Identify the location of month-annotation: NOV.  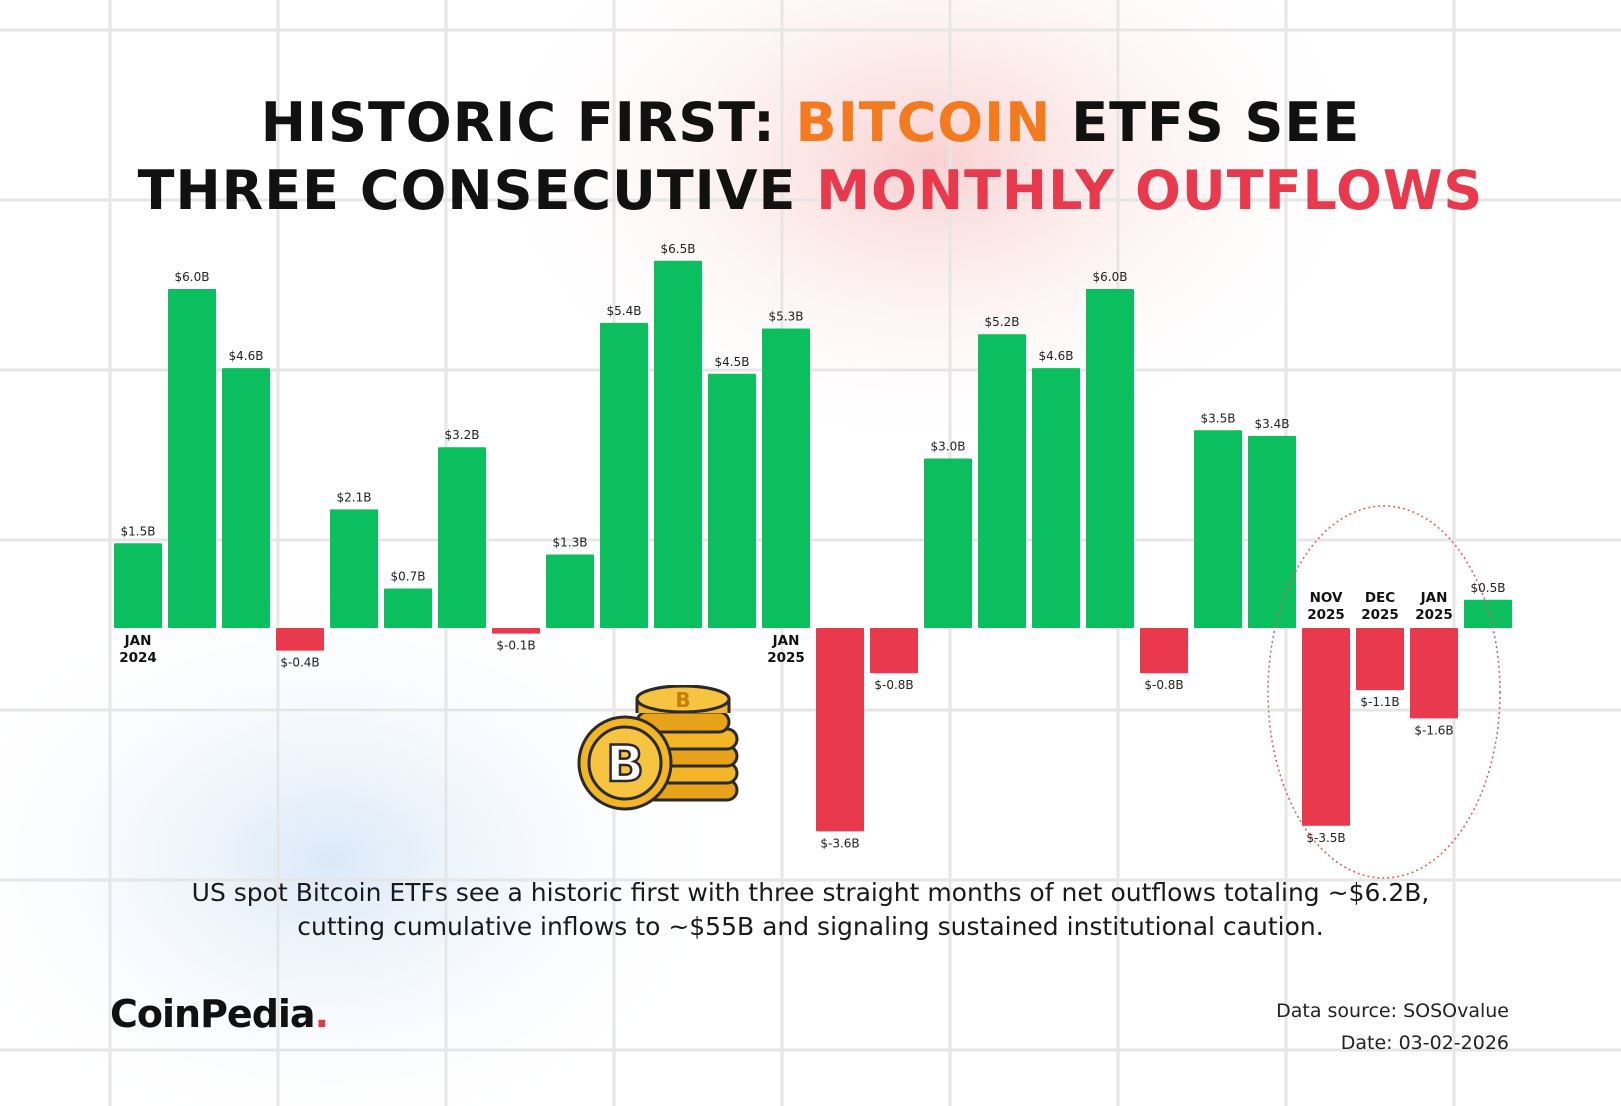
(1326, 598).